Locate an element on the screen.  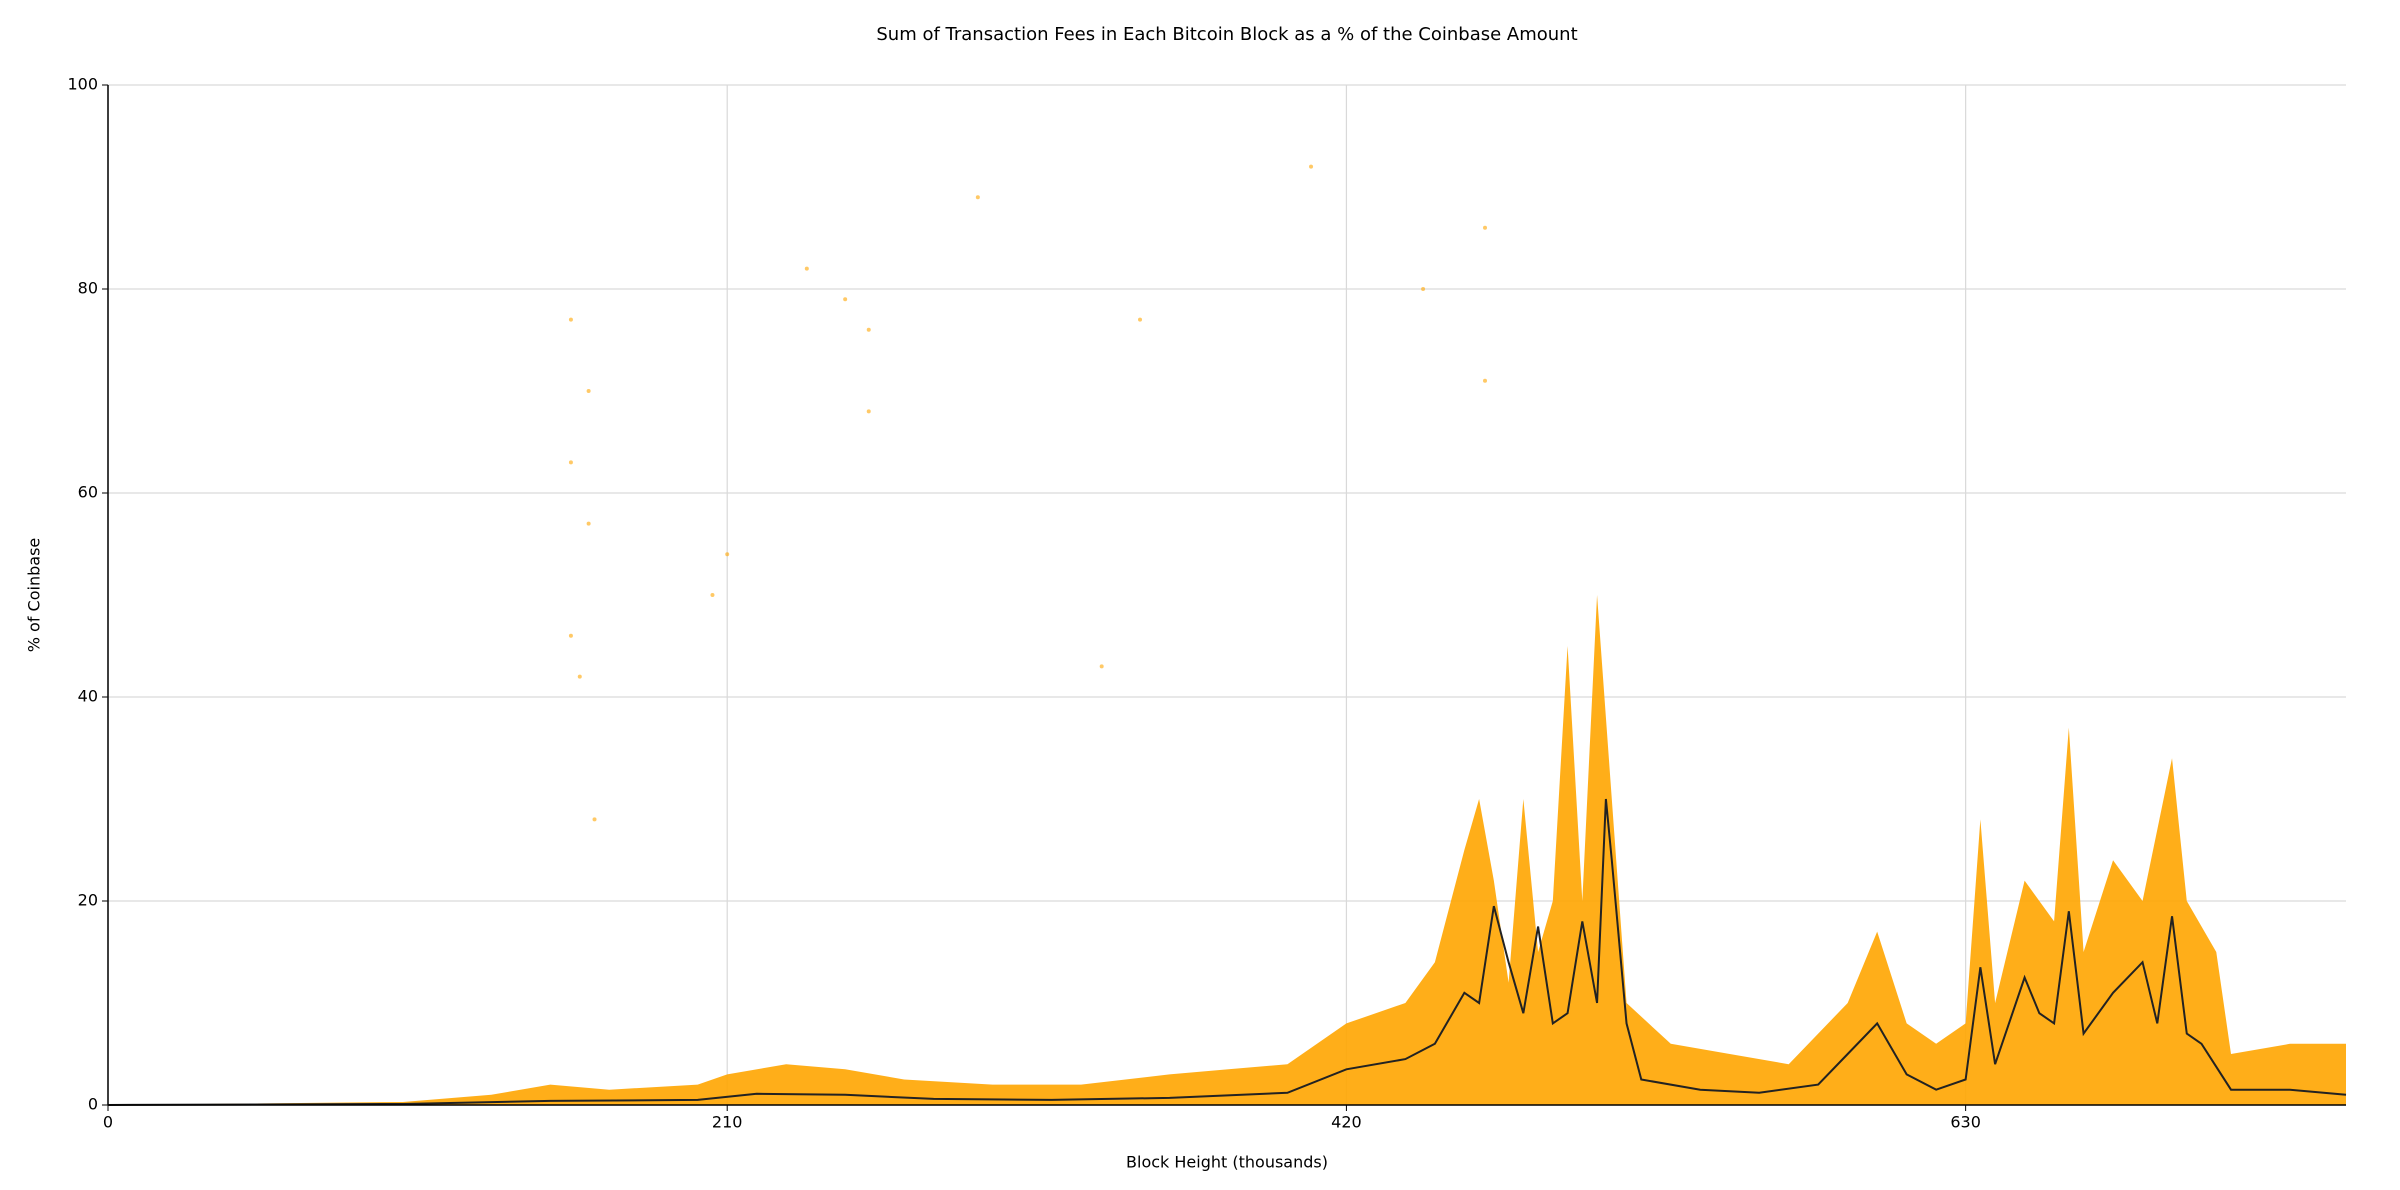
y-axis-label: % of Coinbase is located at coordinates (34, 595).